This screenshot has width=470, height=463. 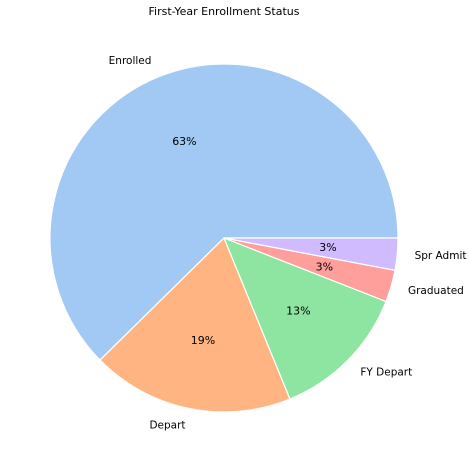 What do you see at coordinates (224, 11) in the screenshot?
I see `chart-title: First-Year Enrollment Status` at bounding box center [224, 11].